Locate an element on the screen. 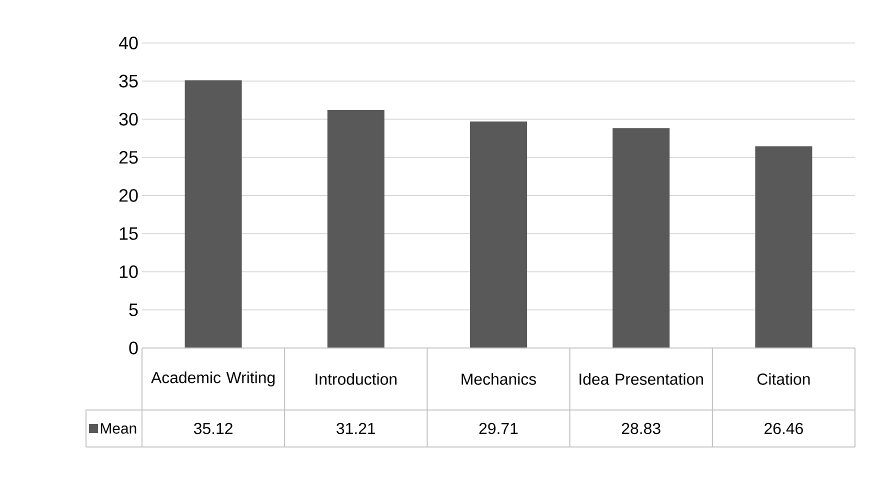 This screenshot has height=478, width=874. legend-label: Mean is located at coordinates (118, 428).